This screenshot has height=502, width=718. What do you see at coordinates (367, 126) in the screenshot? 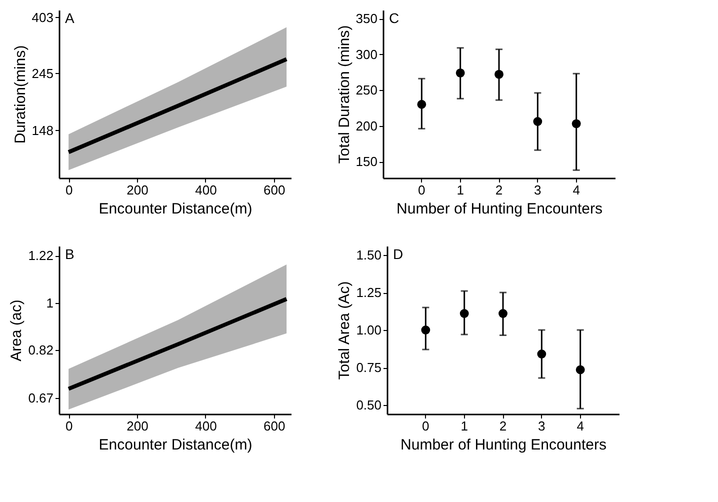
I see `y-tick-label: 200` at bounding box center [367, 126].